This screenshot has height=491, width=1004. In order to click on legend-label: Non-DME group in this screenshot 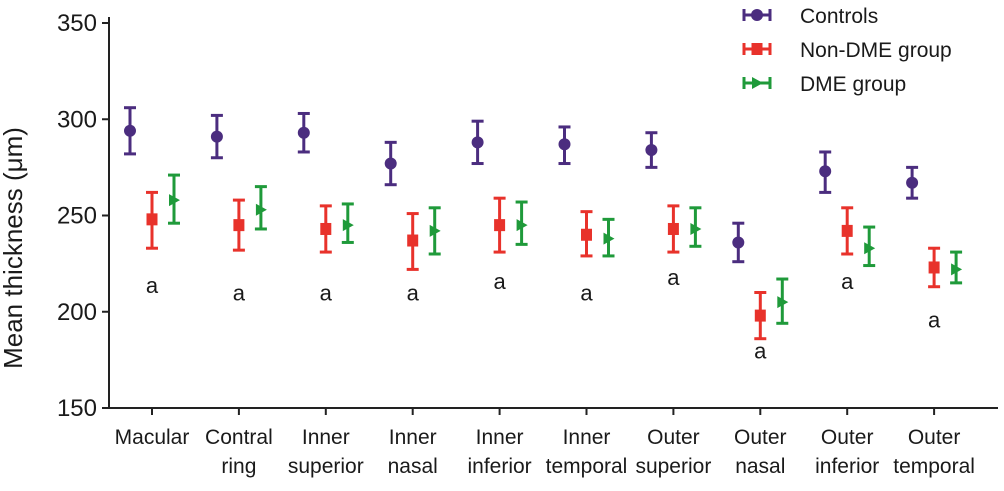, I will do `click(876, 50)`.